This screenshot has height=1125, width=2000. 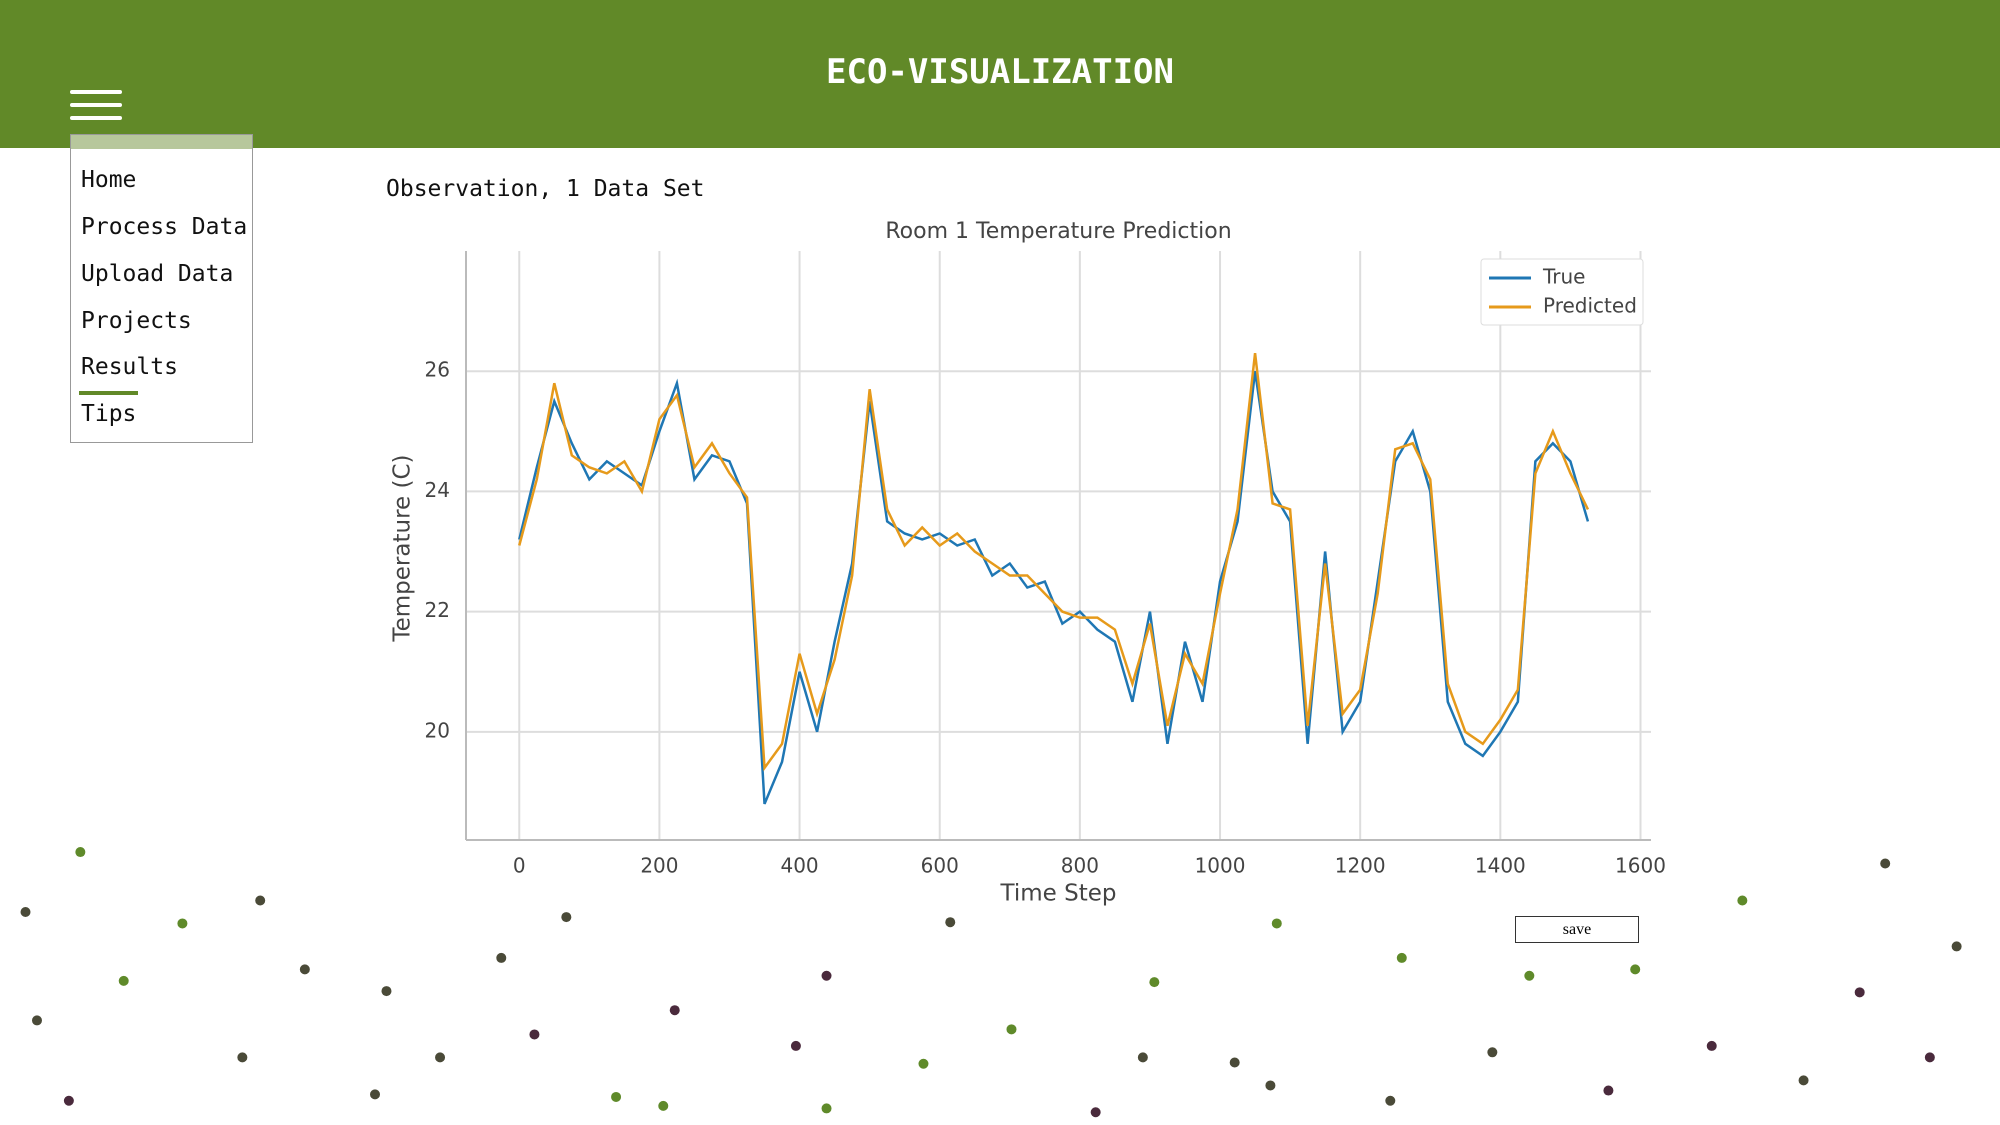 What do you see at coordinates (164, 227) in the screenshot?
I see `nav-item: Process Data` at bounding box center [164, 227].